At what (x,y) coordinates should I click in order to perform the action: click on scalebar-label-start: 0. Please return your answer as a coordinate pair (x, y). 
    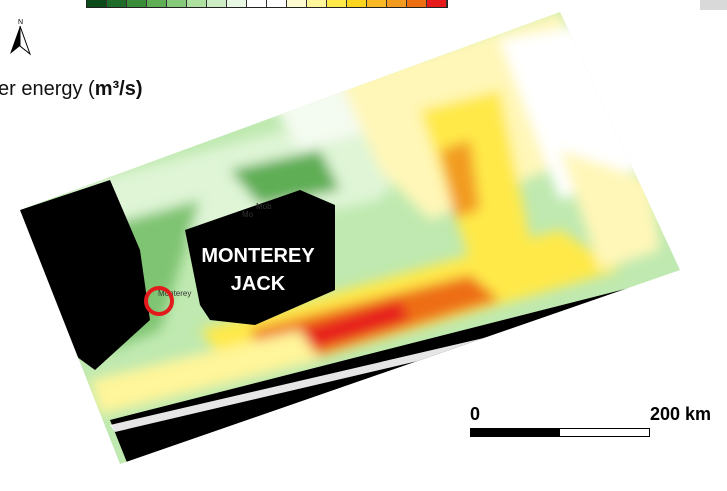
    Looking at the image, I should click on (475, 414).